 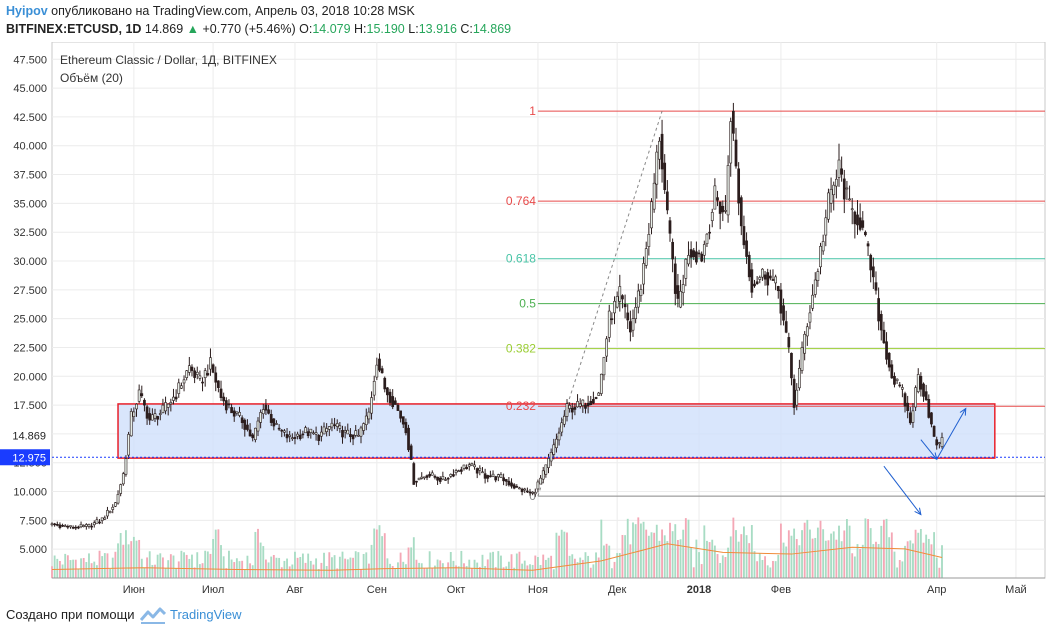 What do you see at coordinates (153, 615) in the screenshot?
I see `tradingview-logo-icon` at bounding box center [153, 615].